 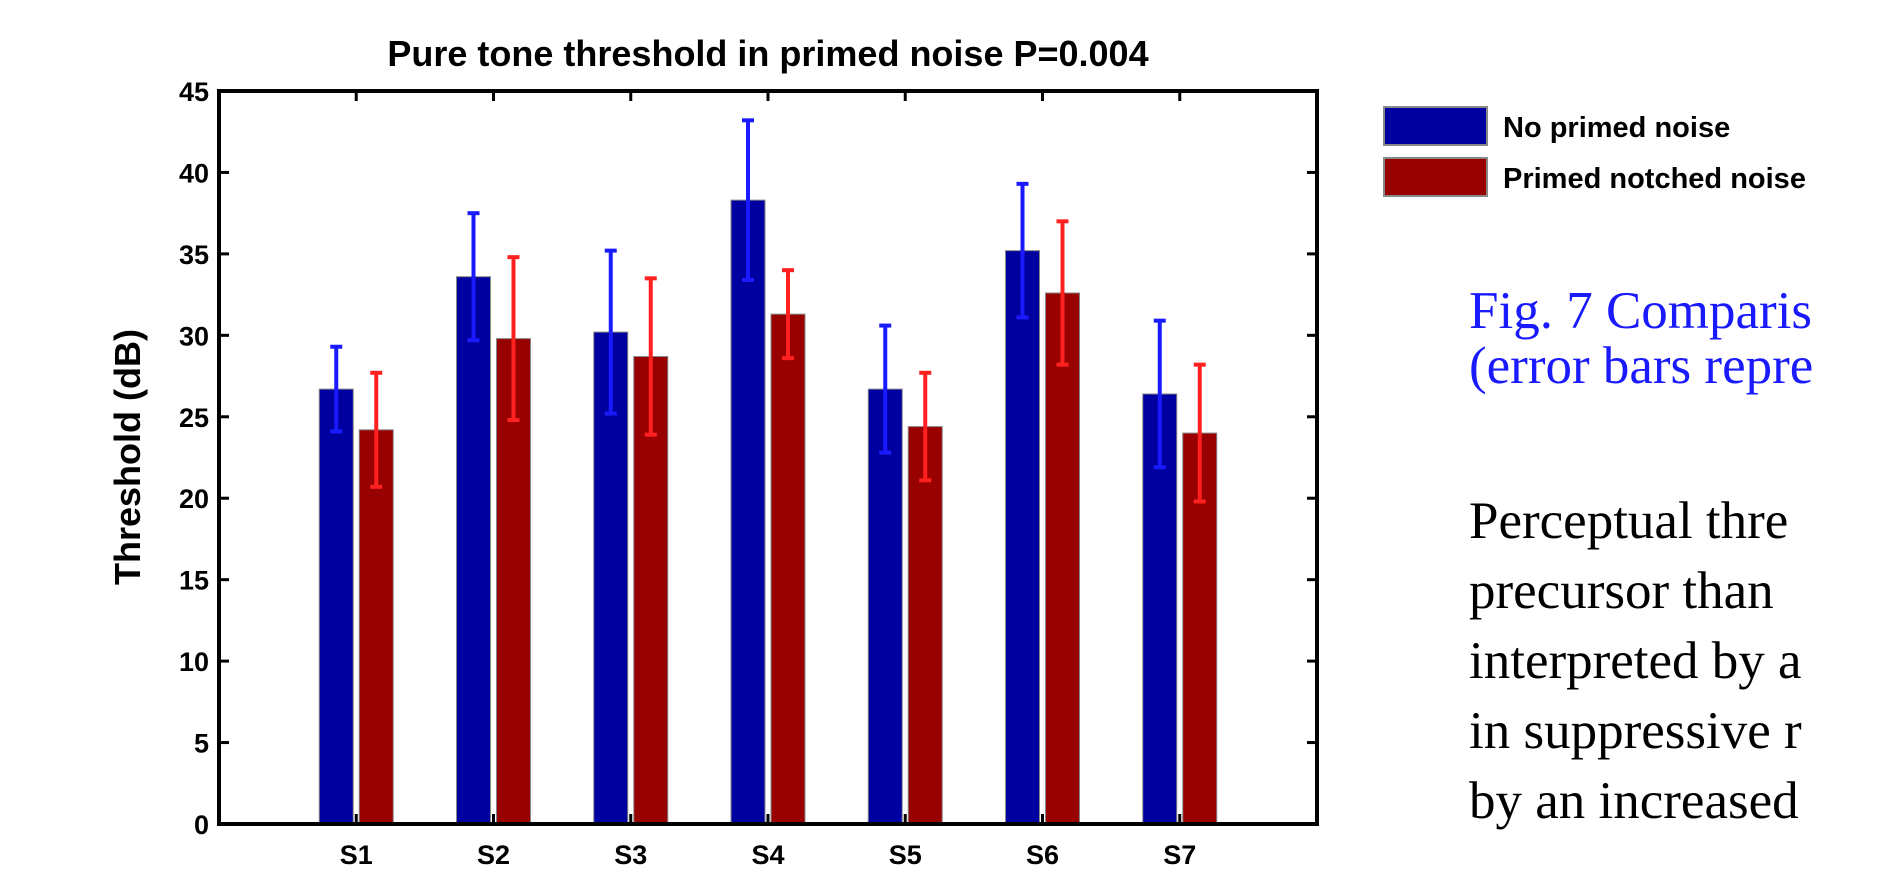 I want to click on y-tick-label: 35, so click(x=194, y=255).